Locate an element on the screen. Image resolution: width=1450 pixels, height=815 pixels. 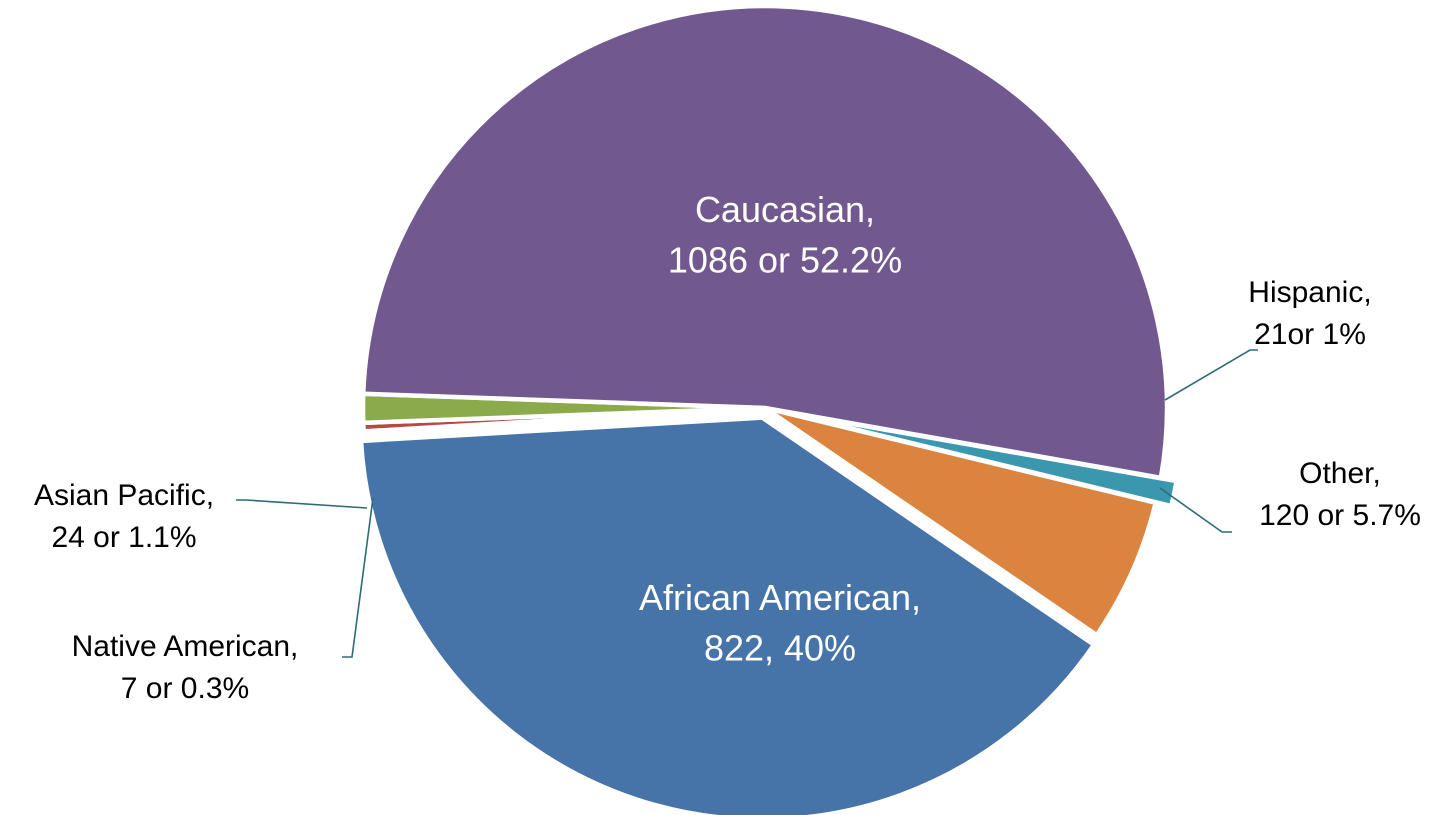
leader-line-asian-pacific is located at coordinates (302, 504).